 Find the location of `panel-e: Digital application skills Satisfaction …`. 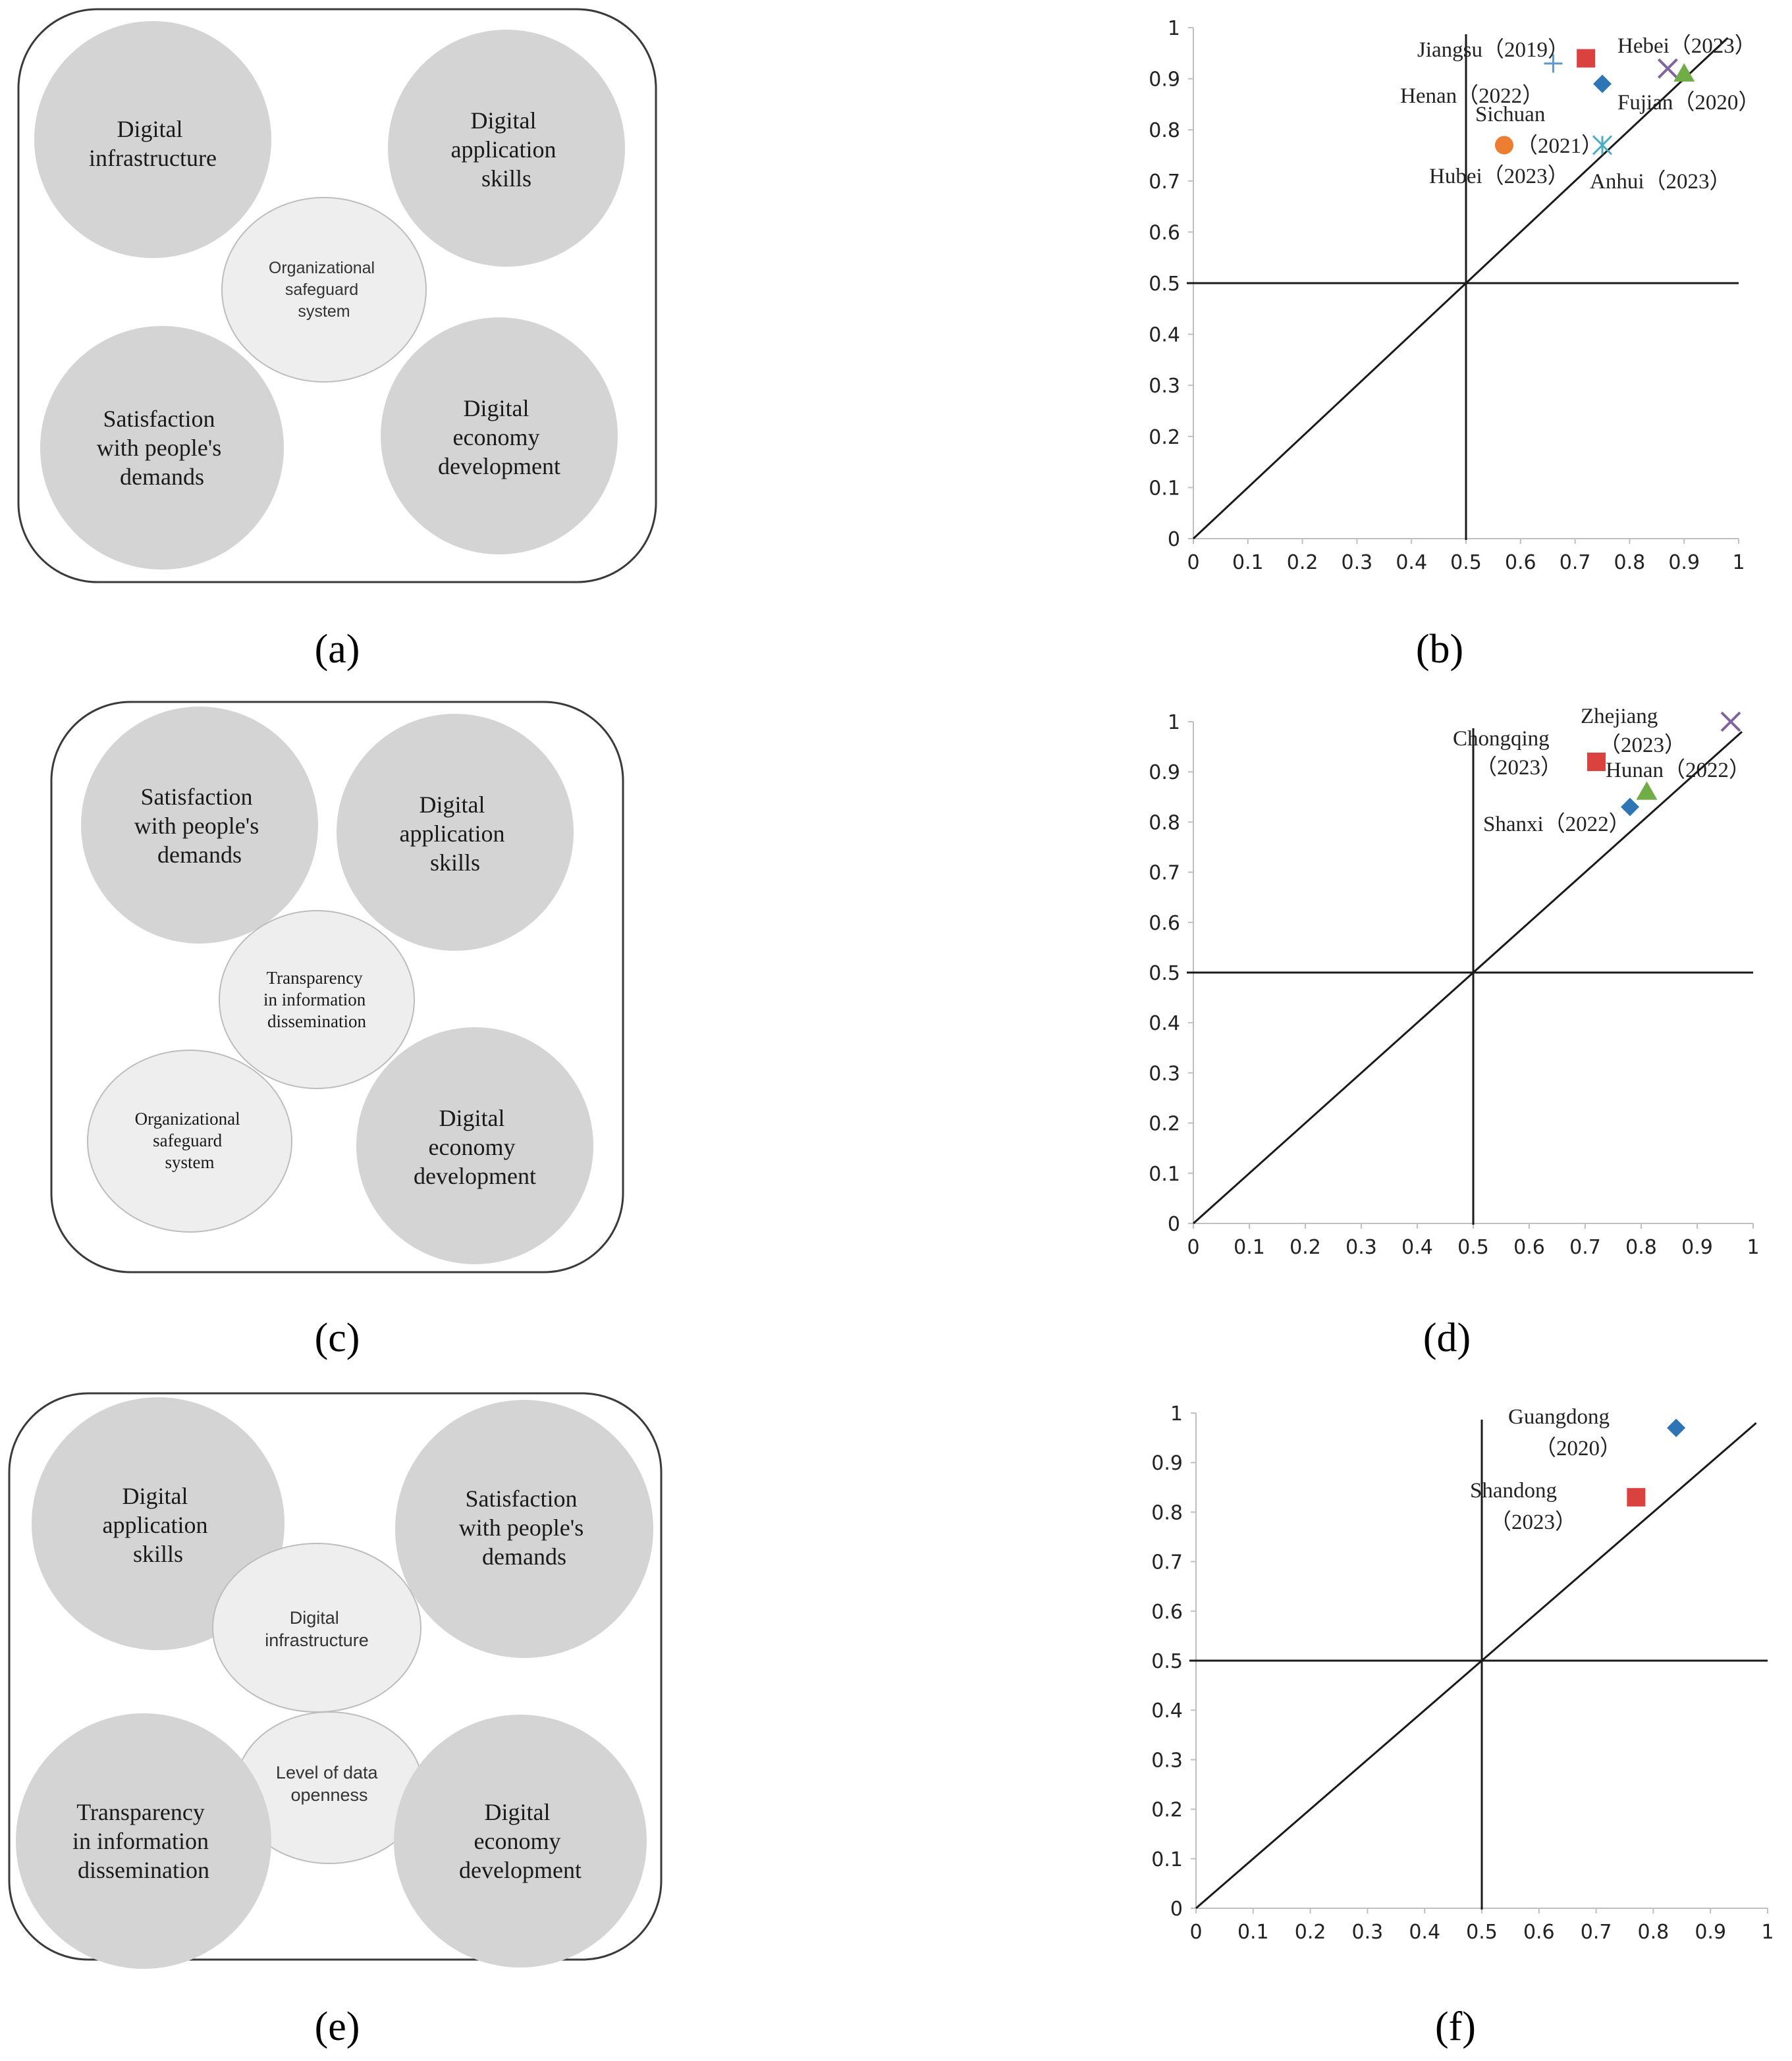

panel-e: Digital application skills Satisfaction … is located at coordinates (335, 1720).